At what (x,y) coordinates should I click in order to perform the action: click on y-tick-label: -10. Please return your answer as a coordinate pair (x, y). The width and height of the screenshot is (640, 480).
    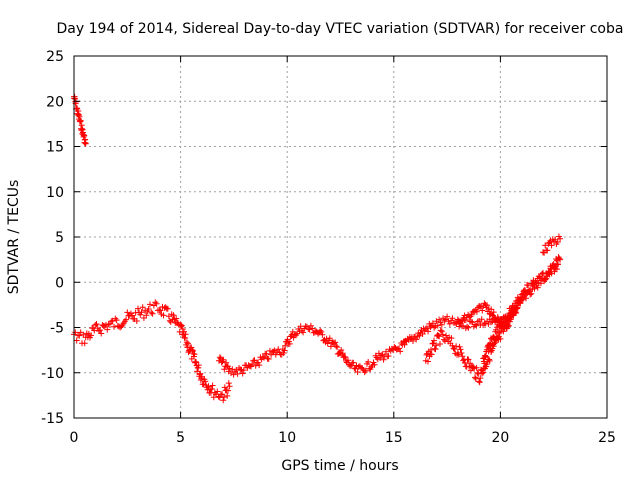
    Looking at the image, I should click on (52, 374).